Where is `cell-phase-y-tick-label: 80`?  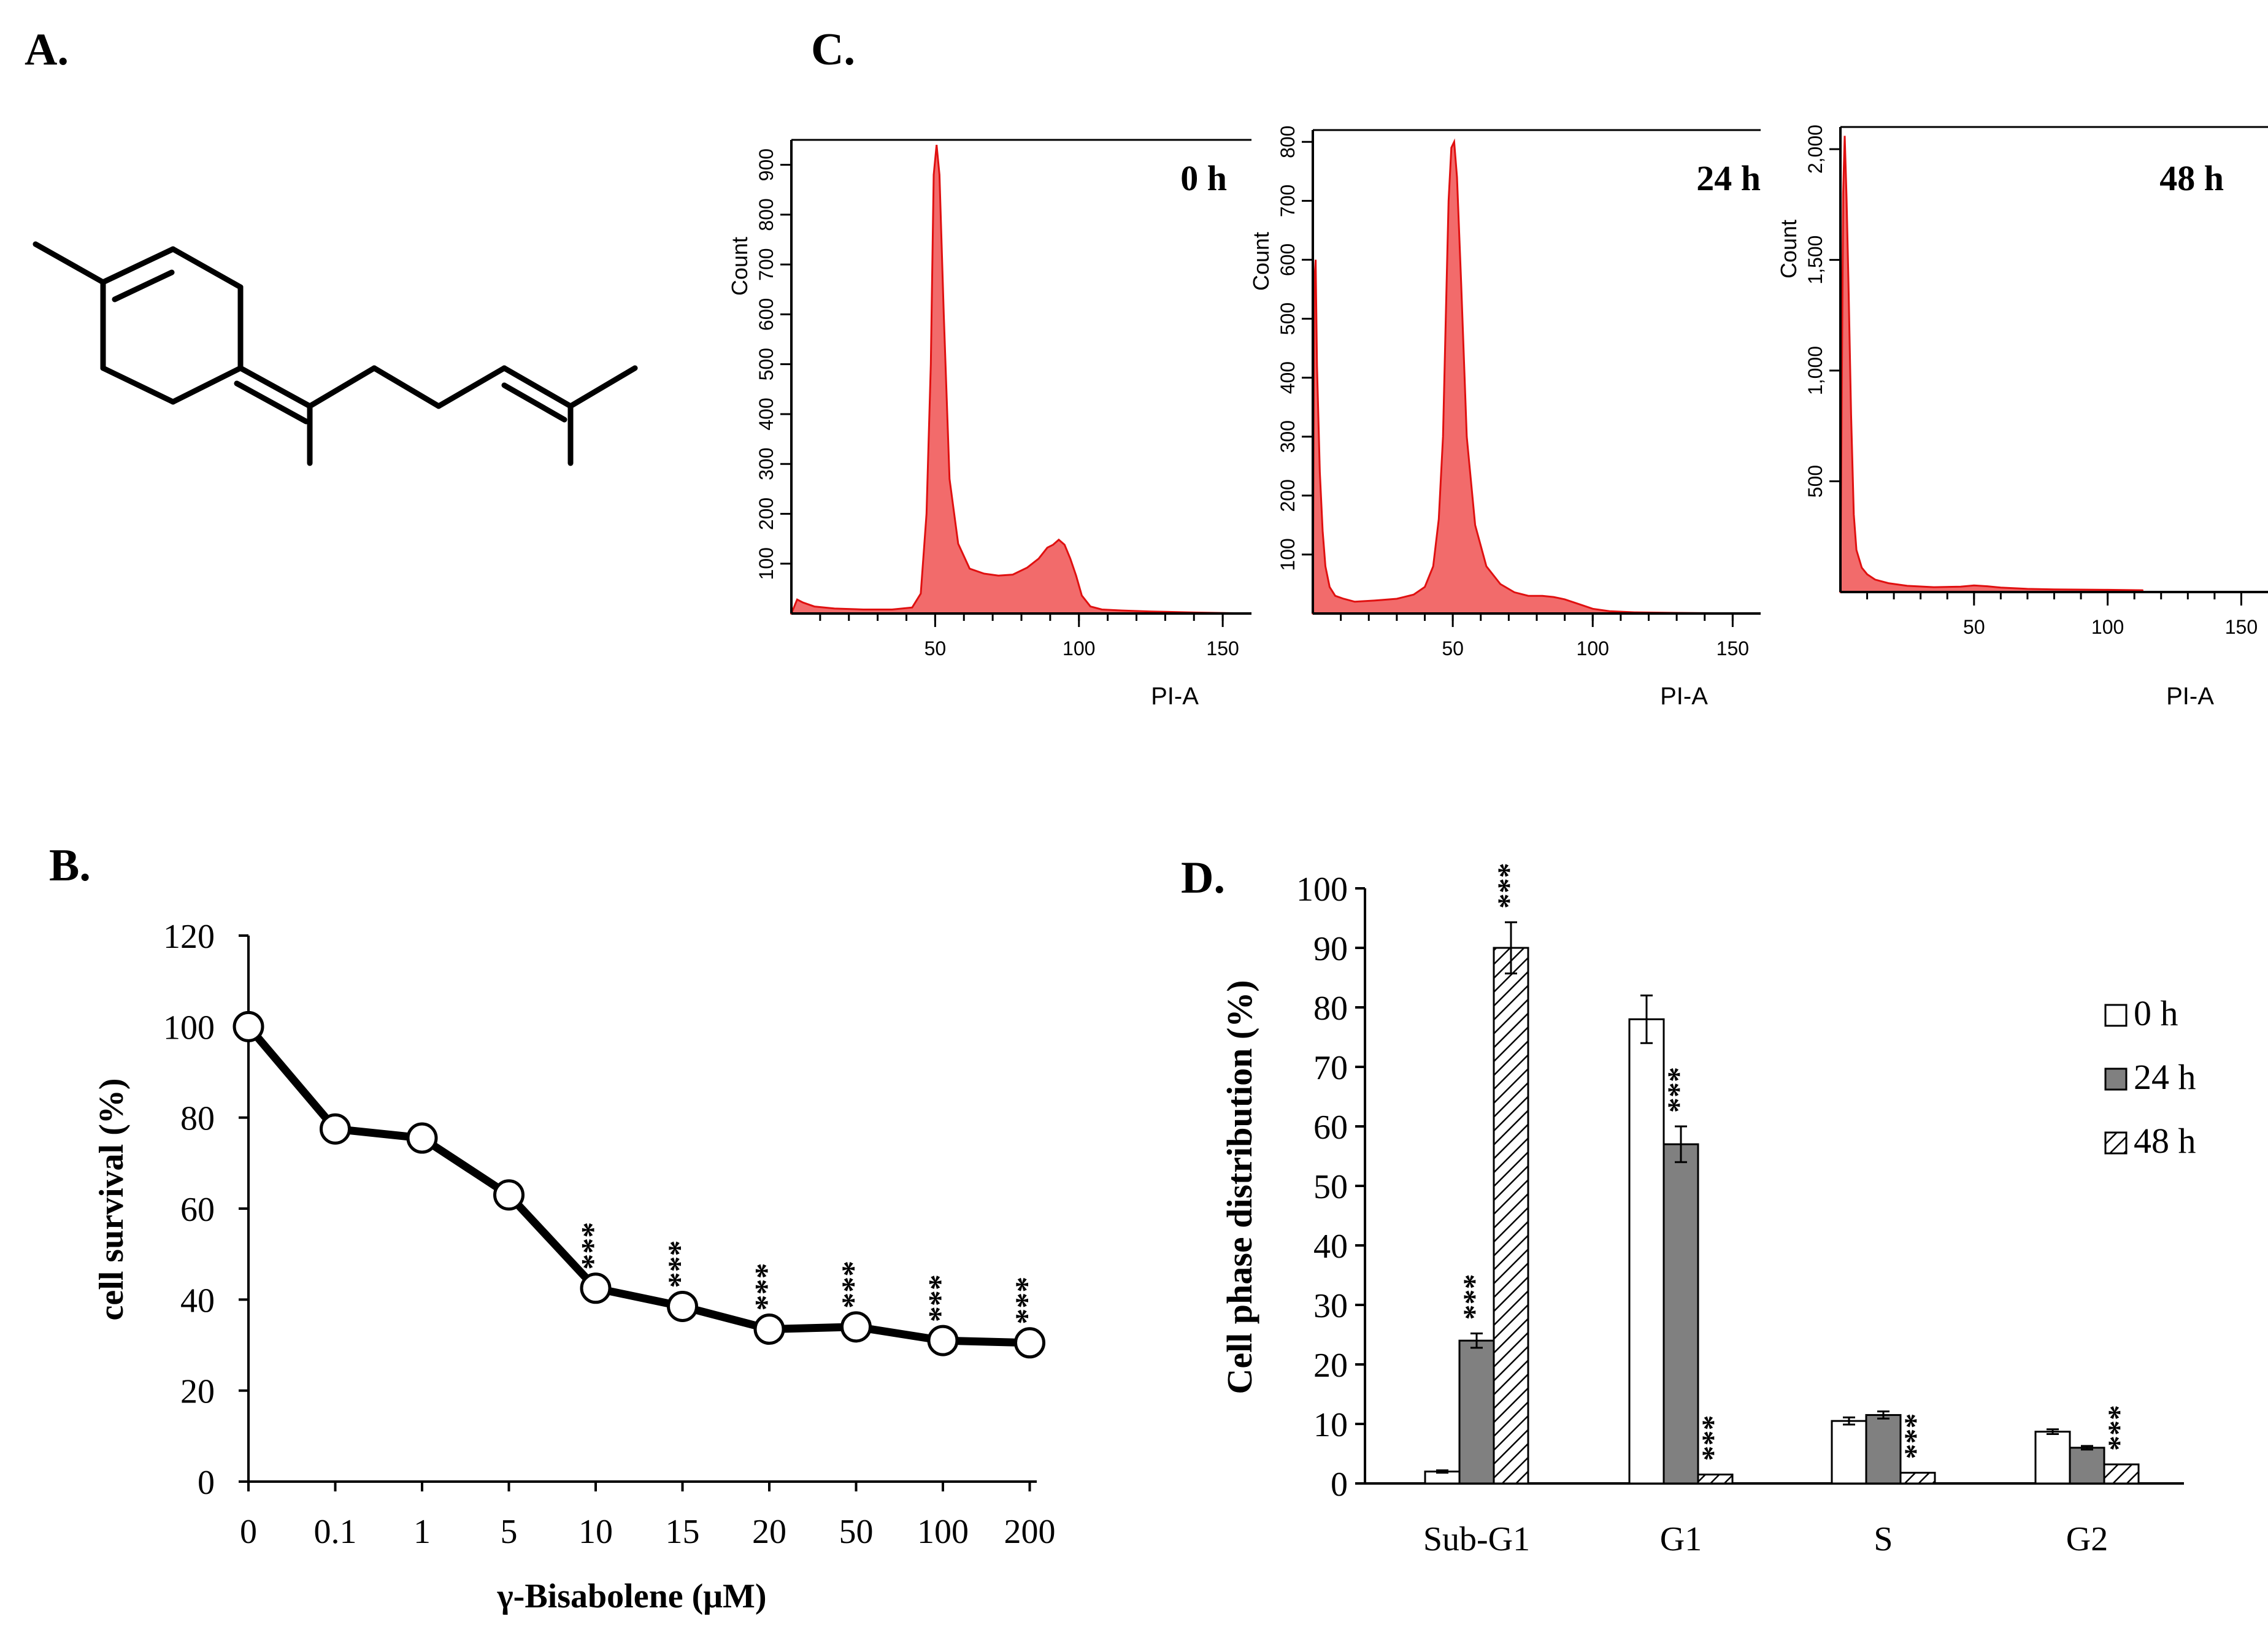
cell-phase-y-tick-label: 80 is located at coordinates (1331, 1009).